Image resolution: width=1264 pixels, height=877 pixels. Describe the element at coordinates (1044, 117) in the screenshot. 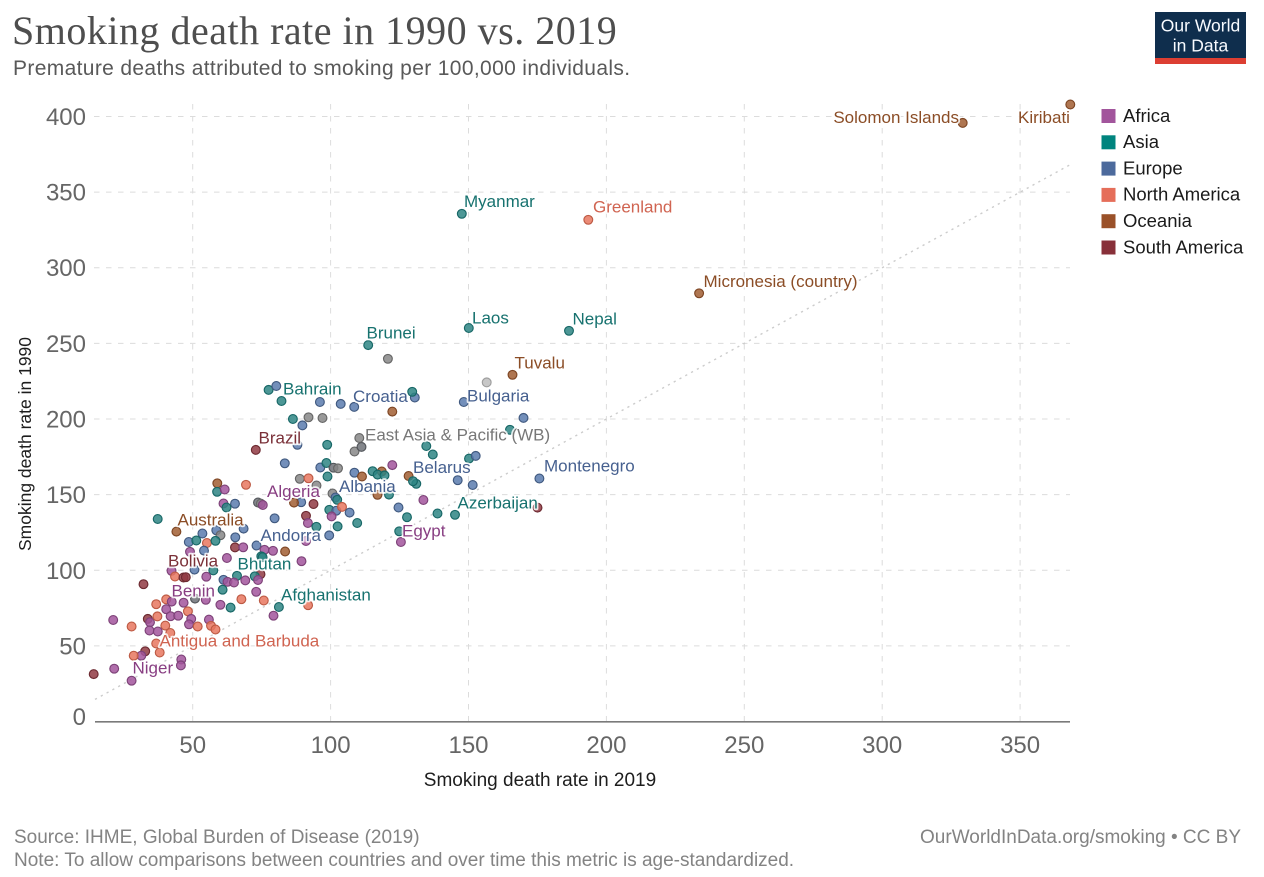

I see `svg-text: Kiribati` at that location.